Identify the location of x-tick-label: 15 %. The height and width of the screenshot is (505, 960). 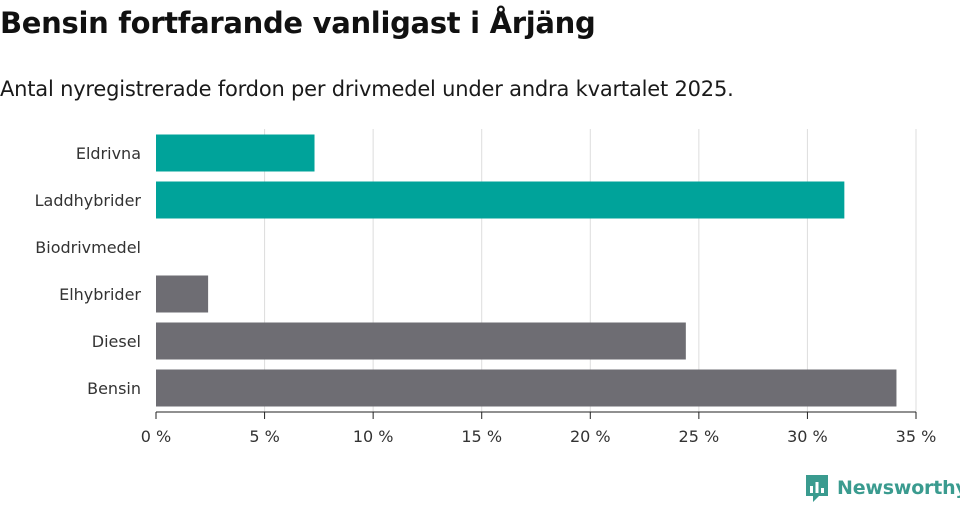
(481, 436).